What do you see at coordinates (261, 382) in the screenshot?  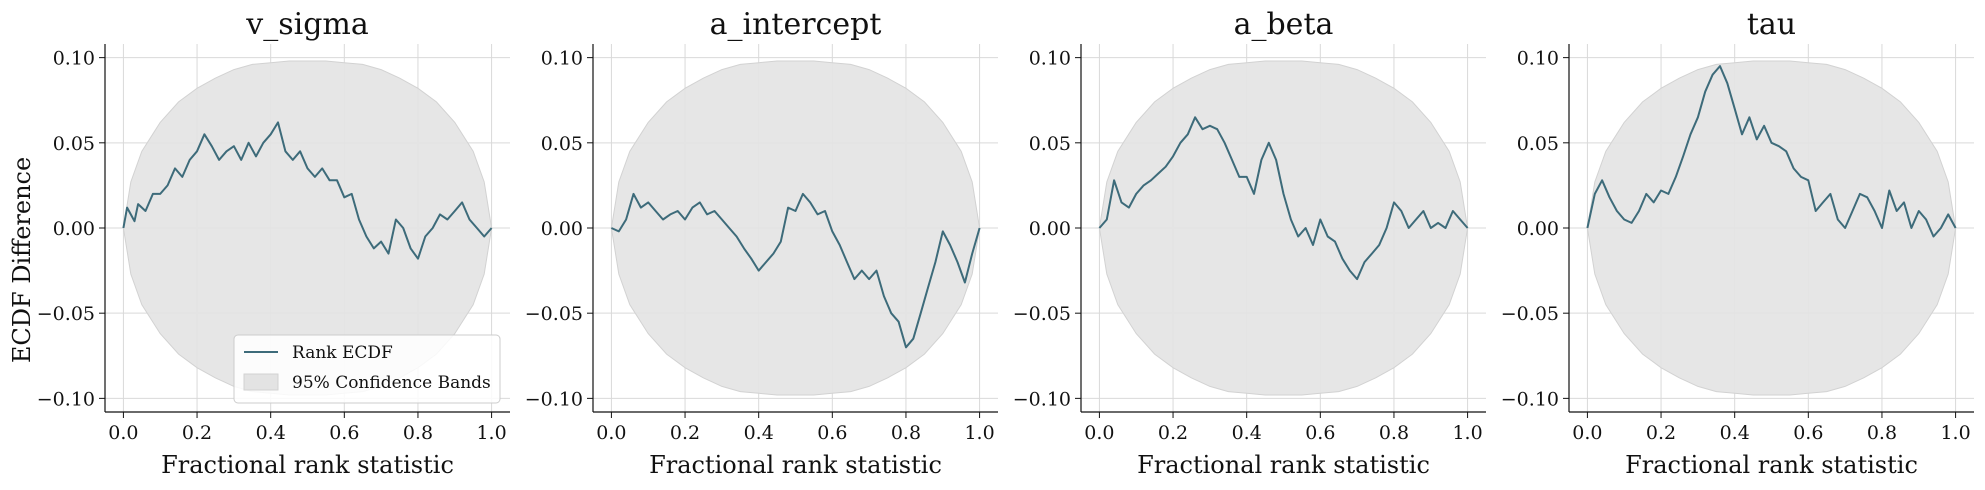 I see `legend-band-swatch` at bounding box center [261, 382].